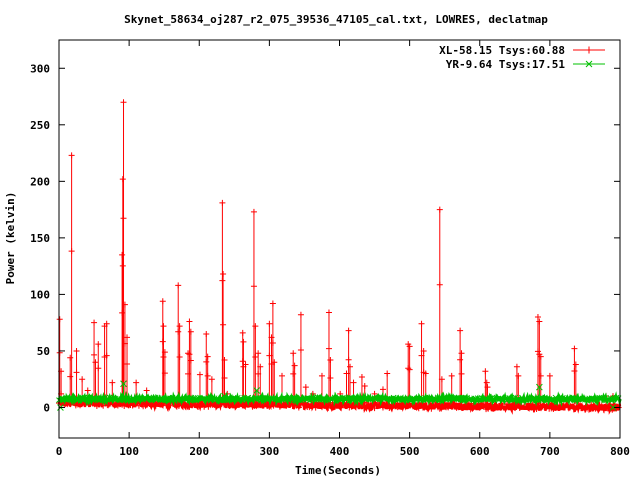 The height and width of the screenshot is (480, 640). What do you see at coordinates (480, 451) in the screenshot?
I see `x-tick-label: 600` at bounding box center [480, 451].